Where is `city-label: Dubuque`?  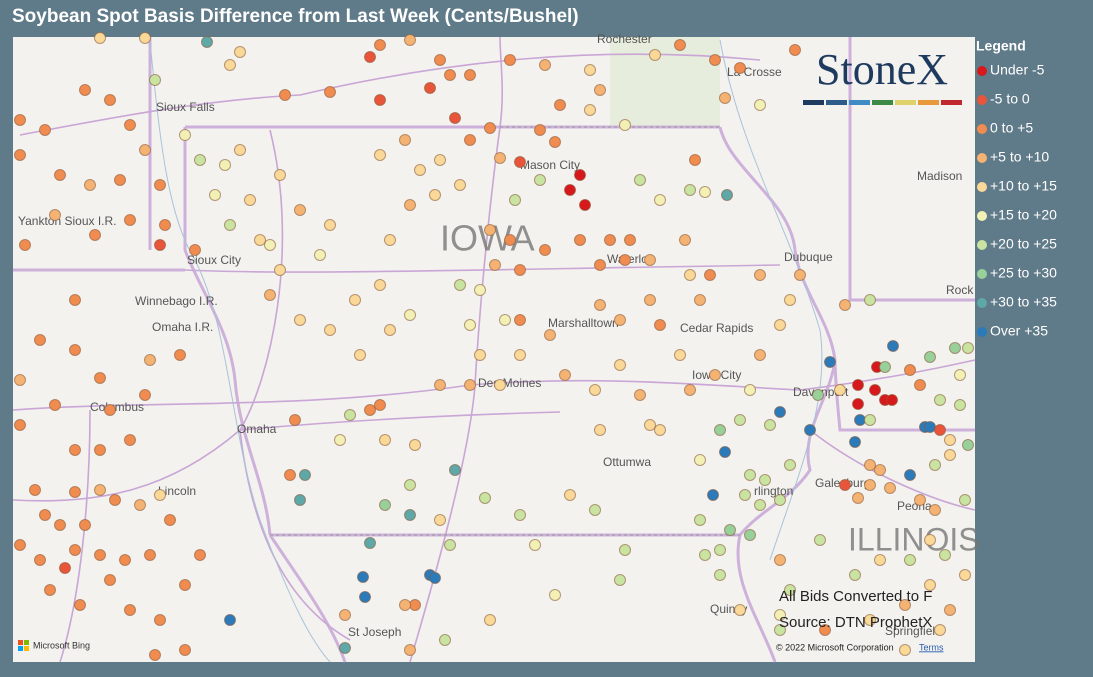 city-label: Dubuque is located at coordinates (808, 257).